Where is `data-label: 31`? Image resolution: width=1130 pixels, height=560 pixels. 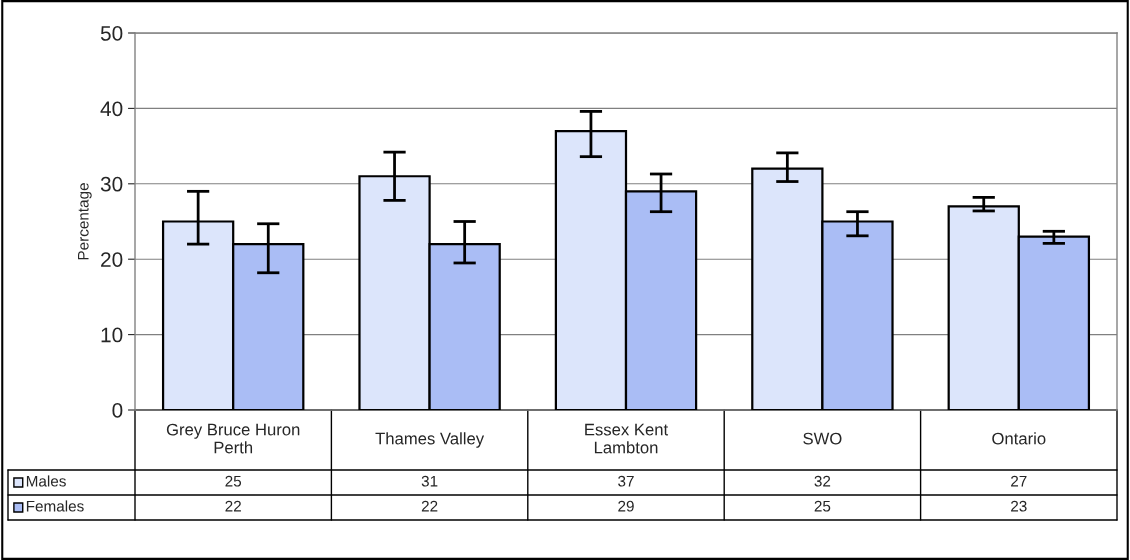
data-label: 31 is located at coordinates (429, 481).